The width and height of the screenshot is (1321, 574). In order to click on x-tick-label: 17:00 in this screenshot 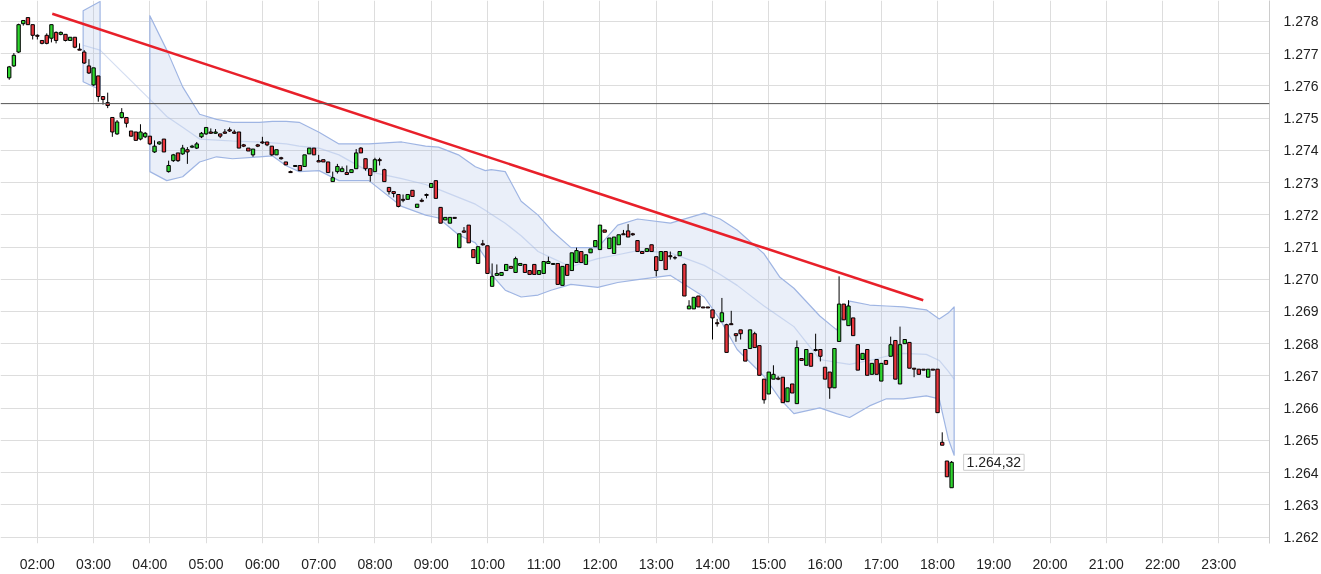, I will do `click(881, 563)`.